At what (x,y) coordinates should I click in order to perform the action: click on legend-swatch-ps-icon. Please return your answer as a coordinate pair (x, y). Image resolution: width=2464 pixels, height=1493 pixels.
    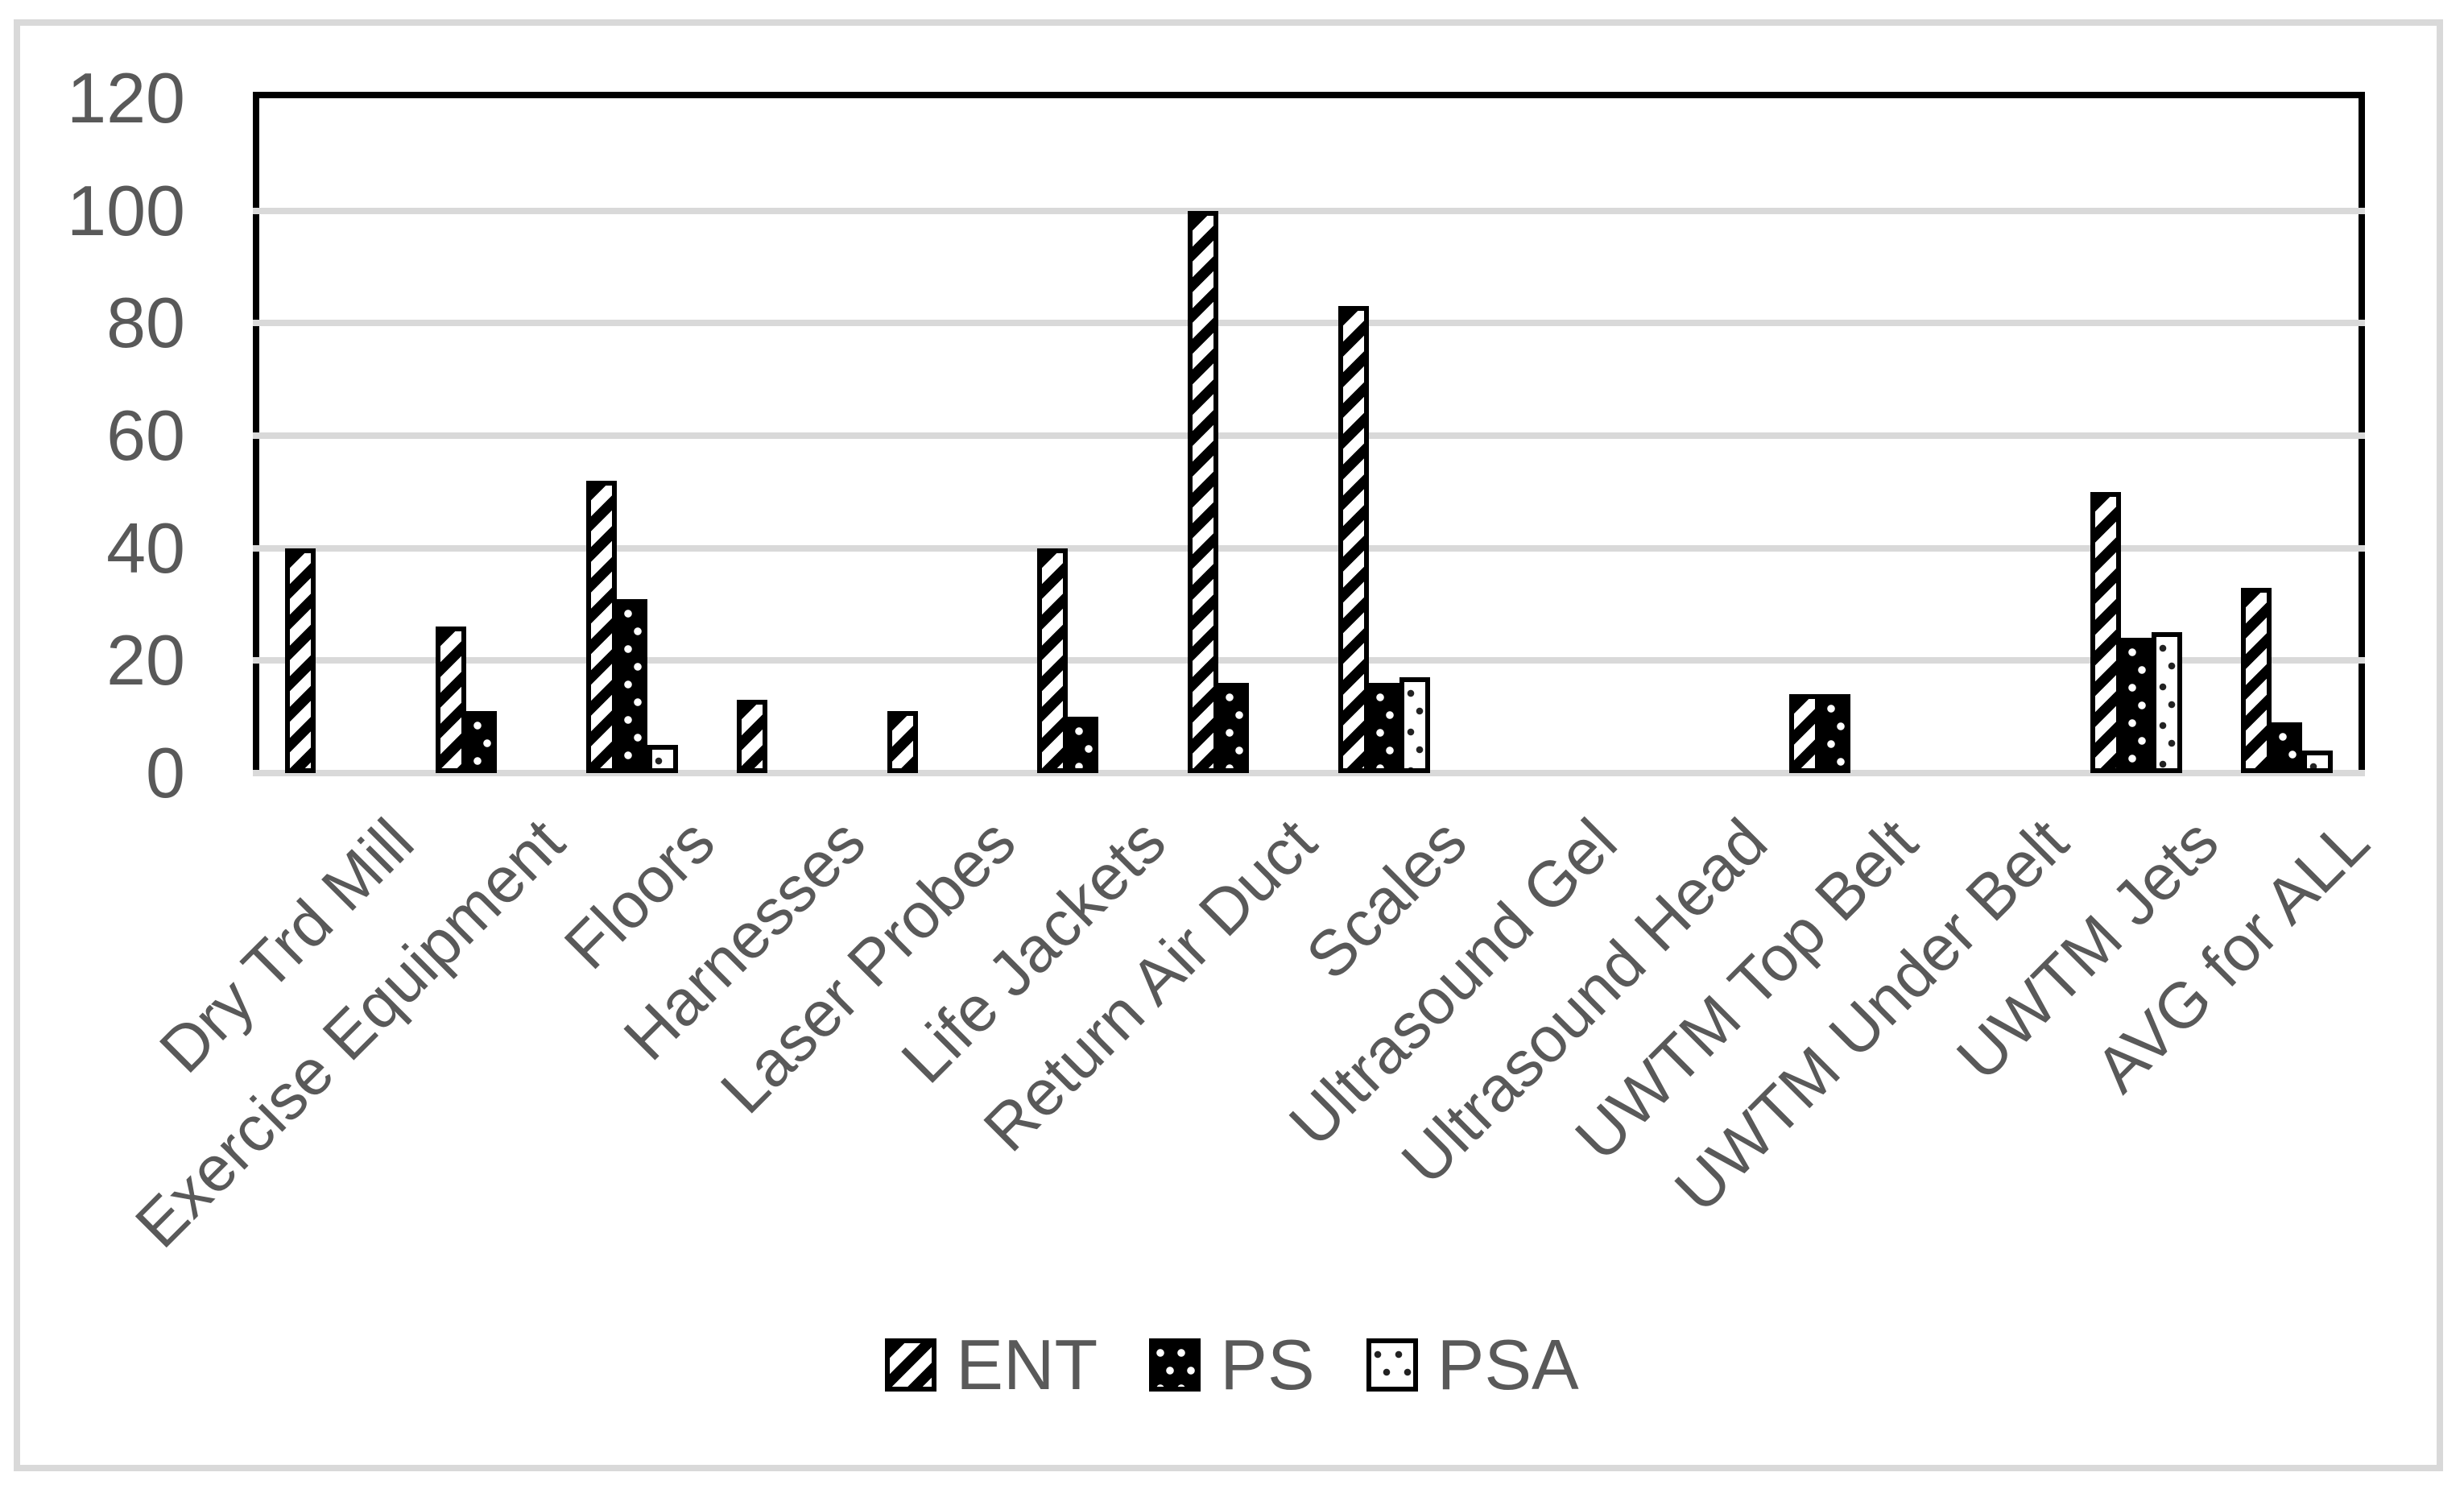
    Looking at the image, I should click on (1175, 1365).